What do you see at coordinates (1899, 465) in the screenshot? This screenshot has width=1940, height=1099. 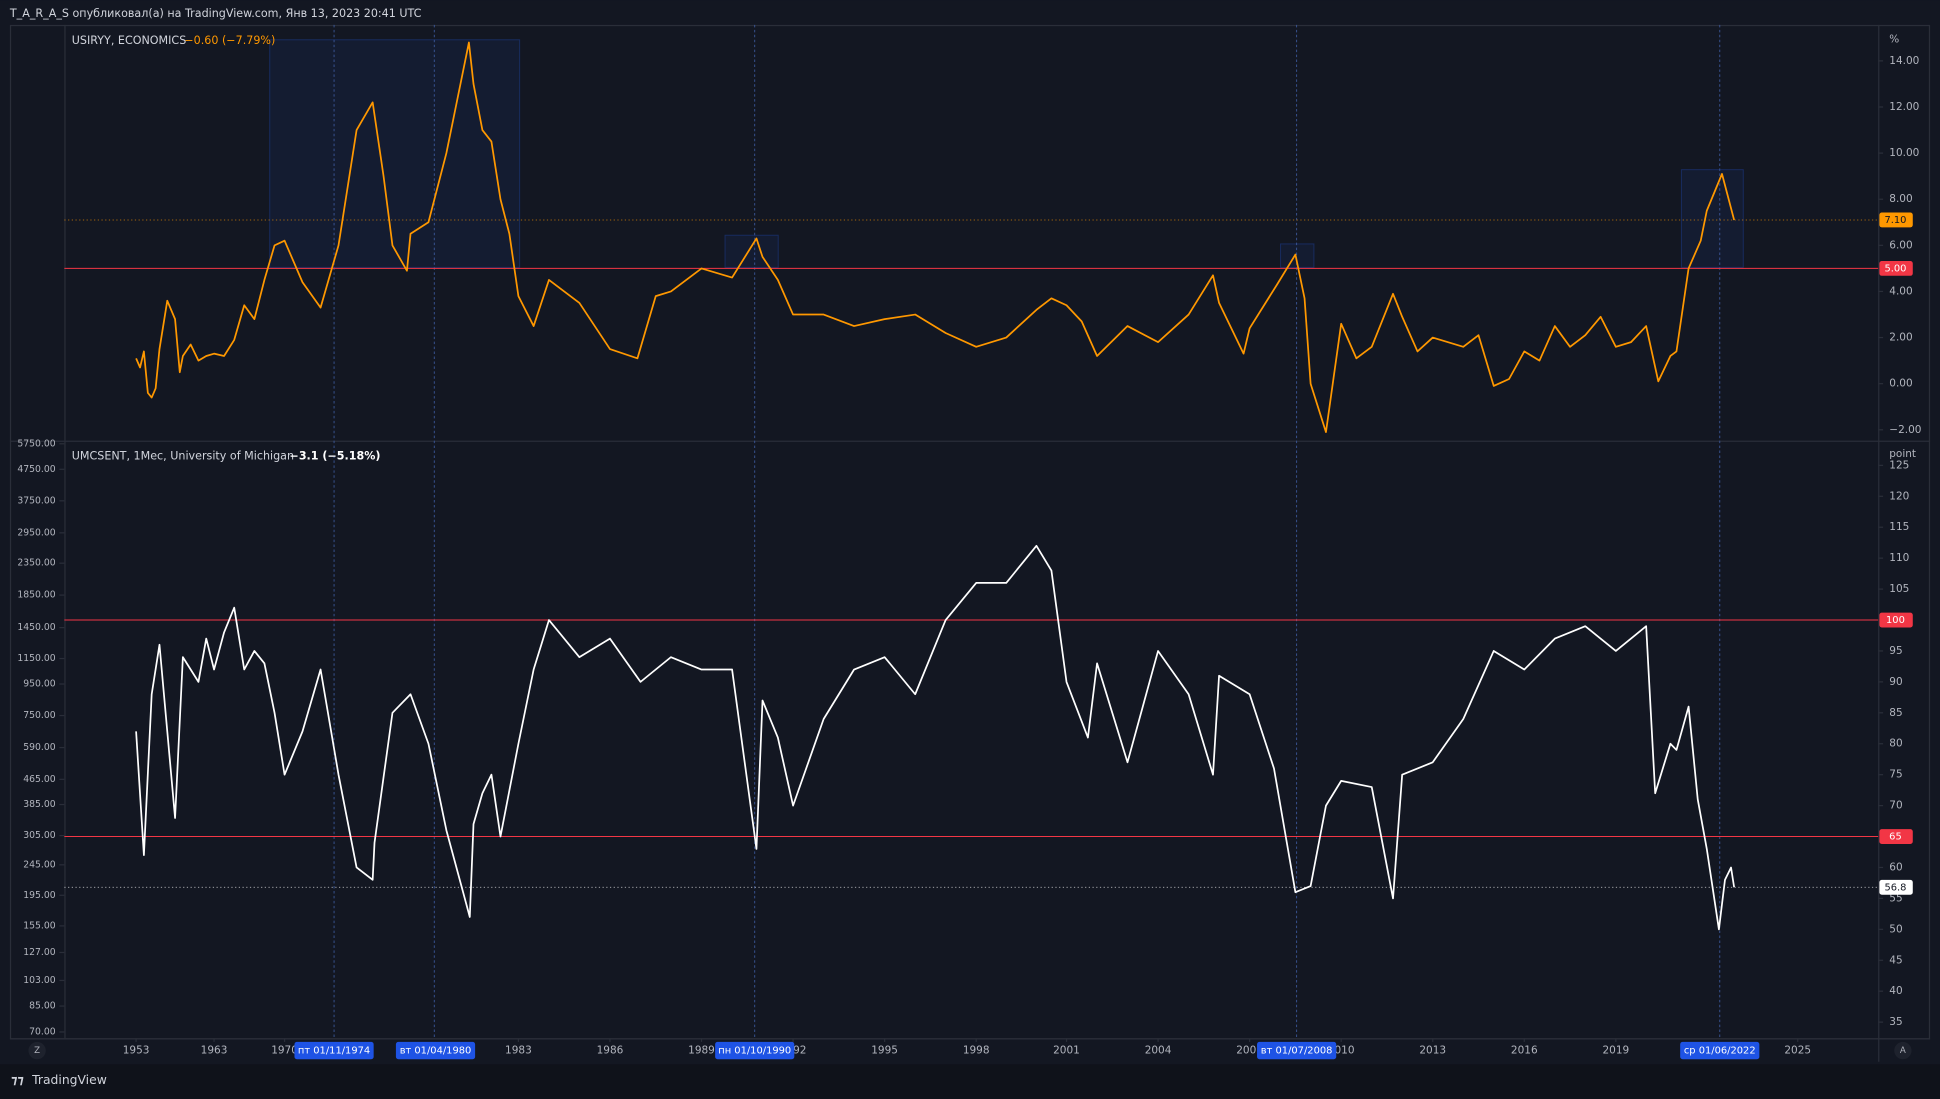 I see `y-tick-label: 125` at bounding box center [1899, 465].